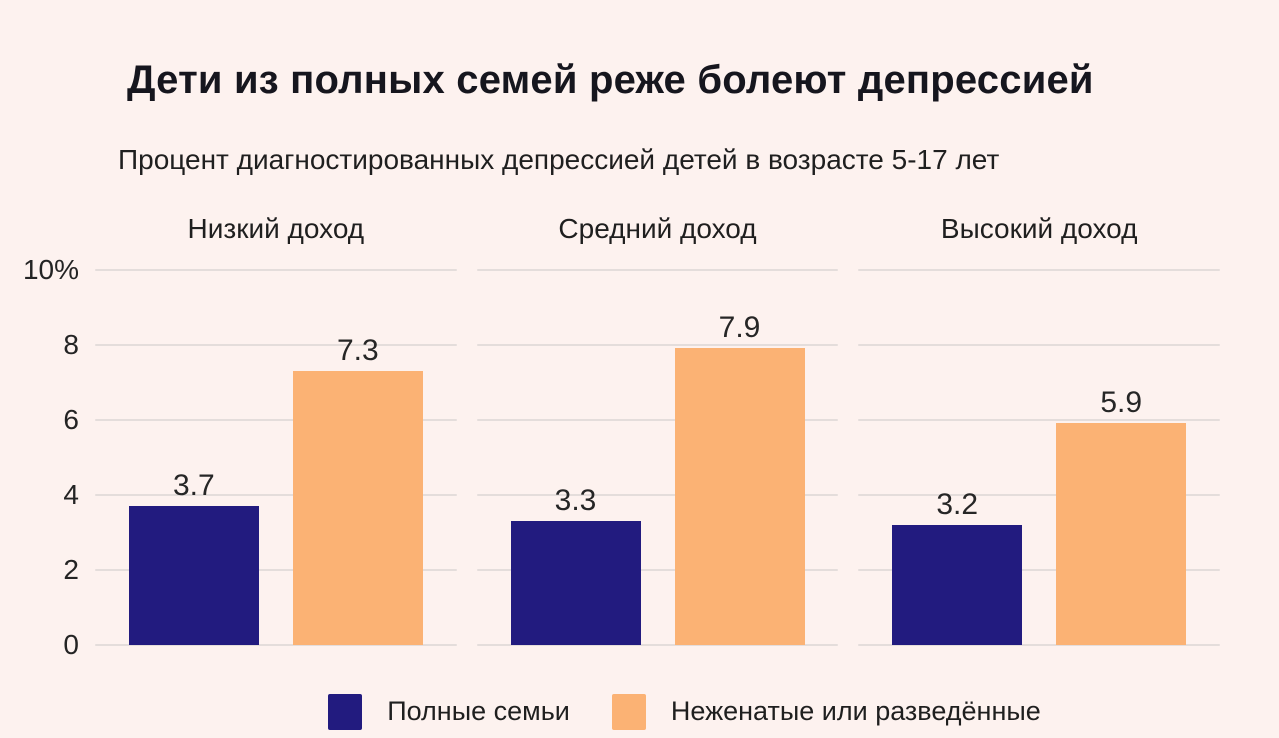  Describe the element at coordinates (957, 504) in the screenshot. I see `bar-value-label: 3.2` at that location.